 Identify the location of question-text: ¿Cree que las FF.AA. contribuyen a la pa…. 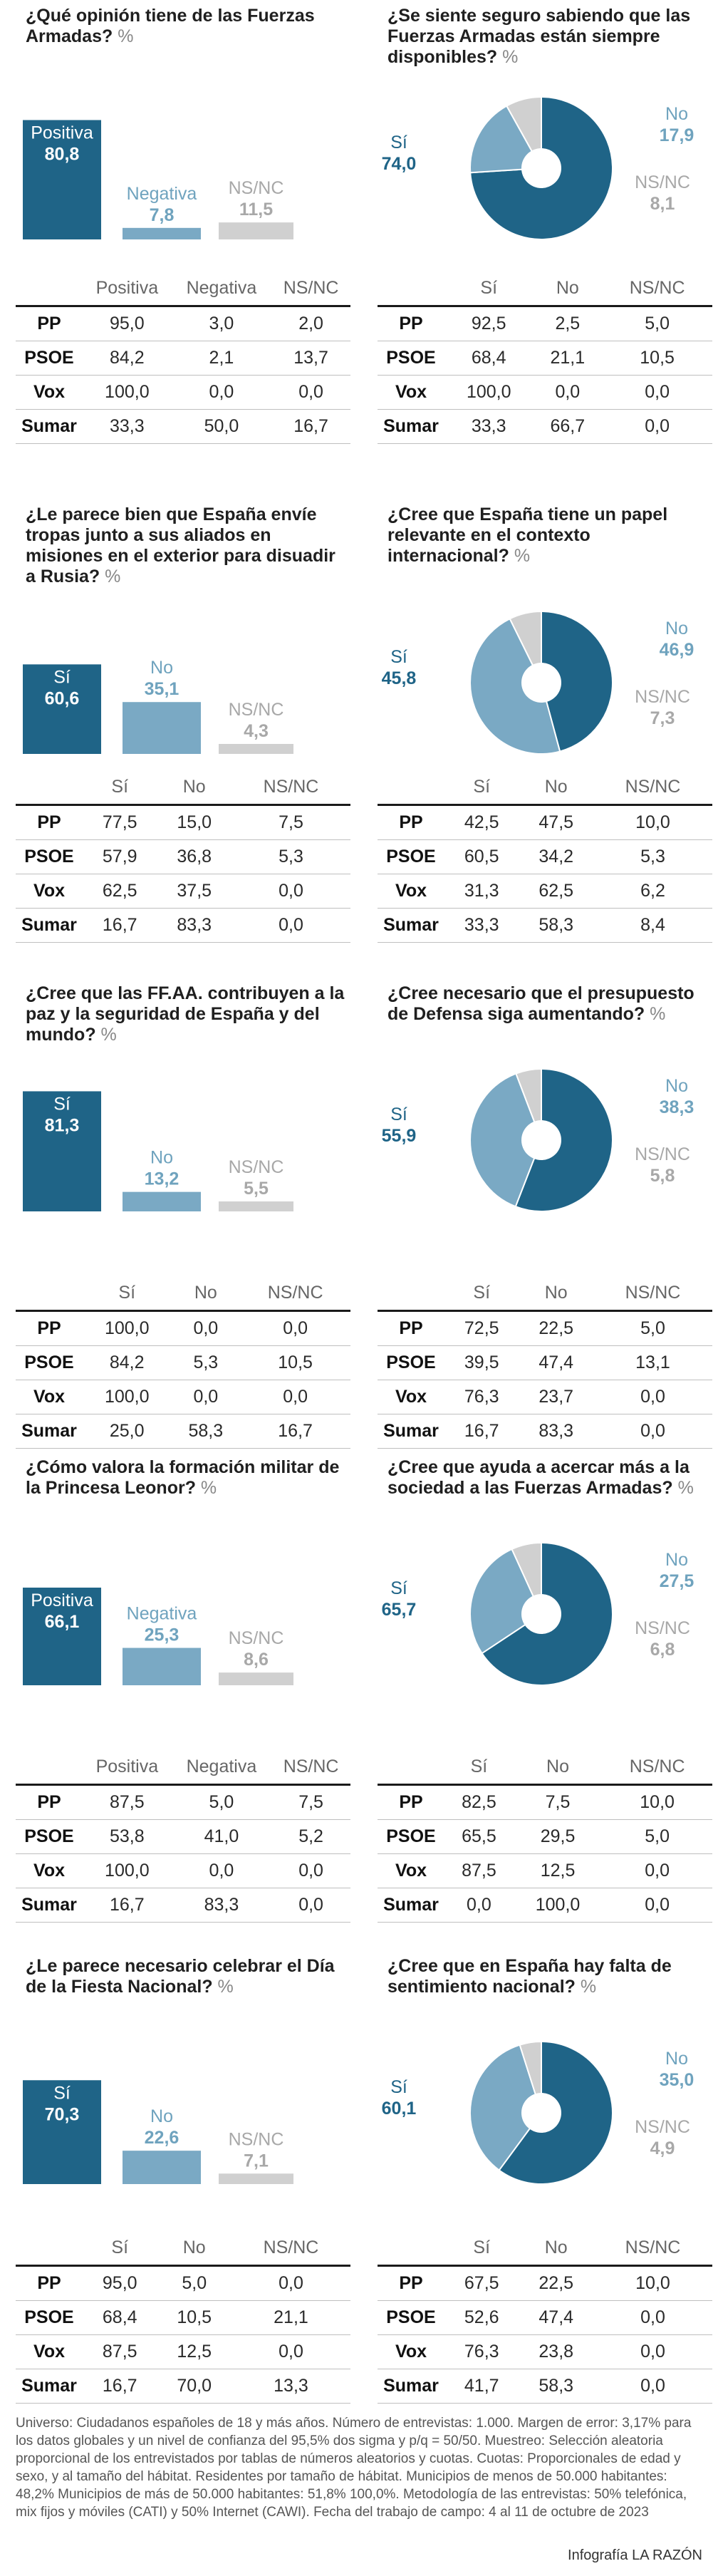
(185, 1014).